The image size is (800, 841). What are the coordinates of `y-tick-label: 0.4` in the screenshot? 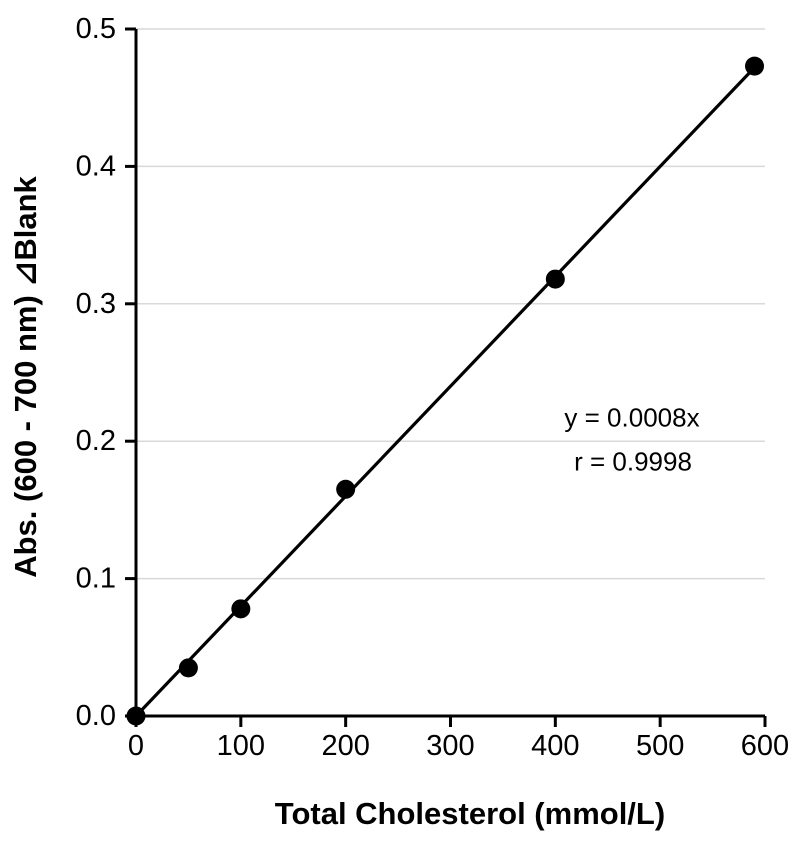 It's located at (96, 166).